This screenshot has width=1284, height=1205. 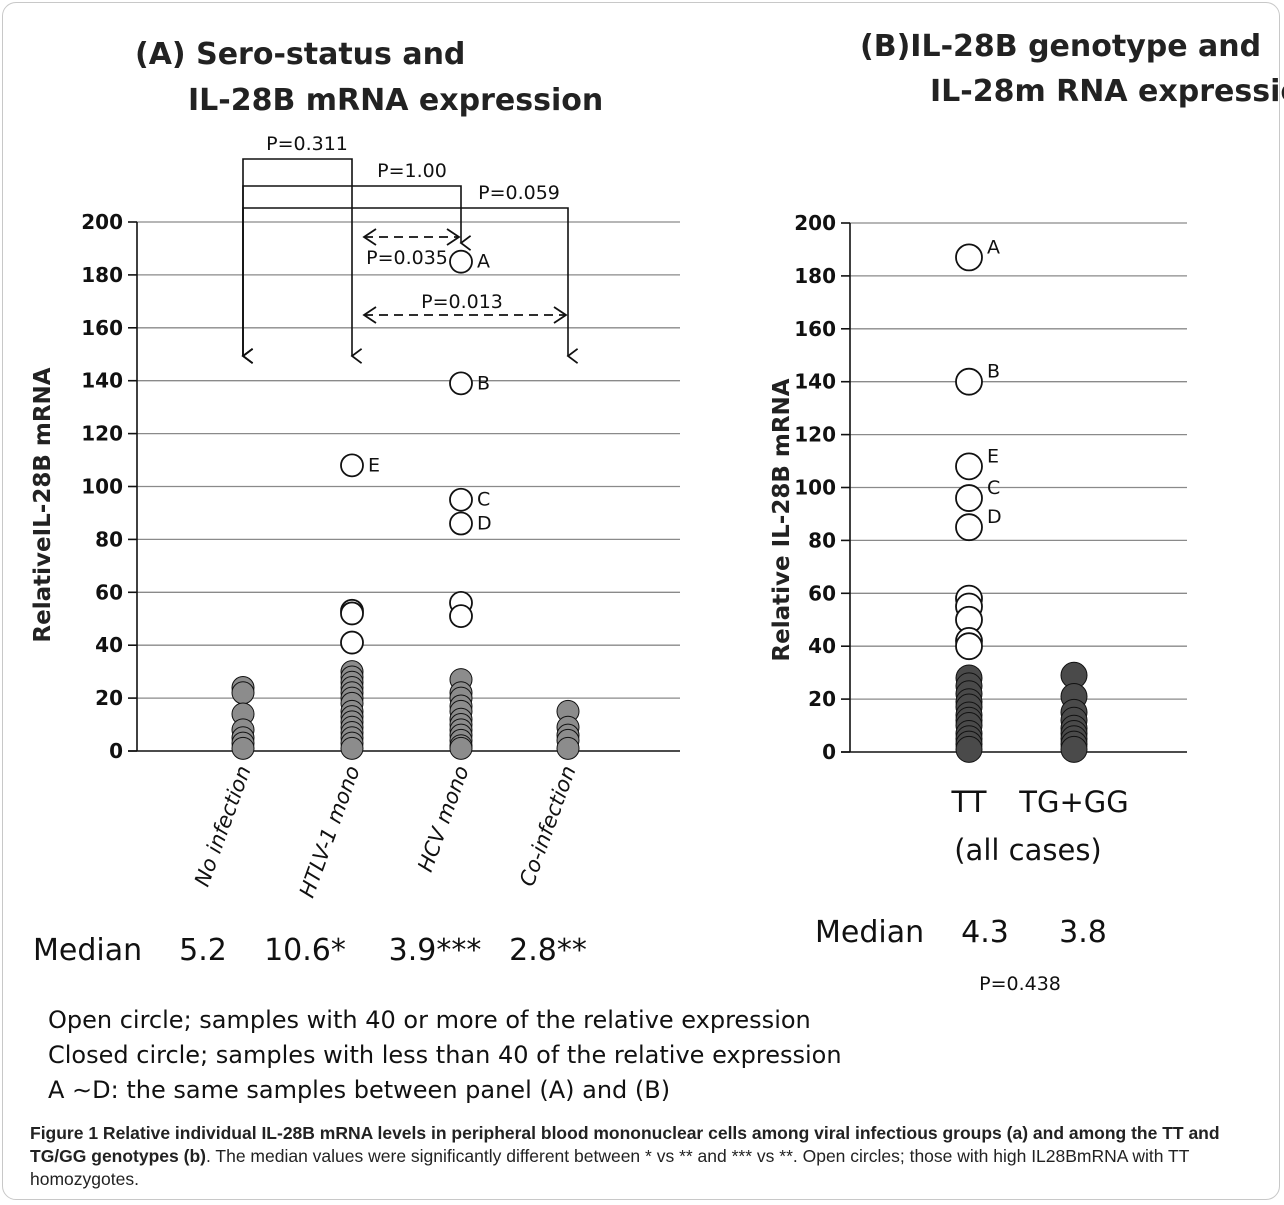 I want to click on panel-a-y-axis-label: RelativeIL-28B mRNA, so click(x=43, y=504).